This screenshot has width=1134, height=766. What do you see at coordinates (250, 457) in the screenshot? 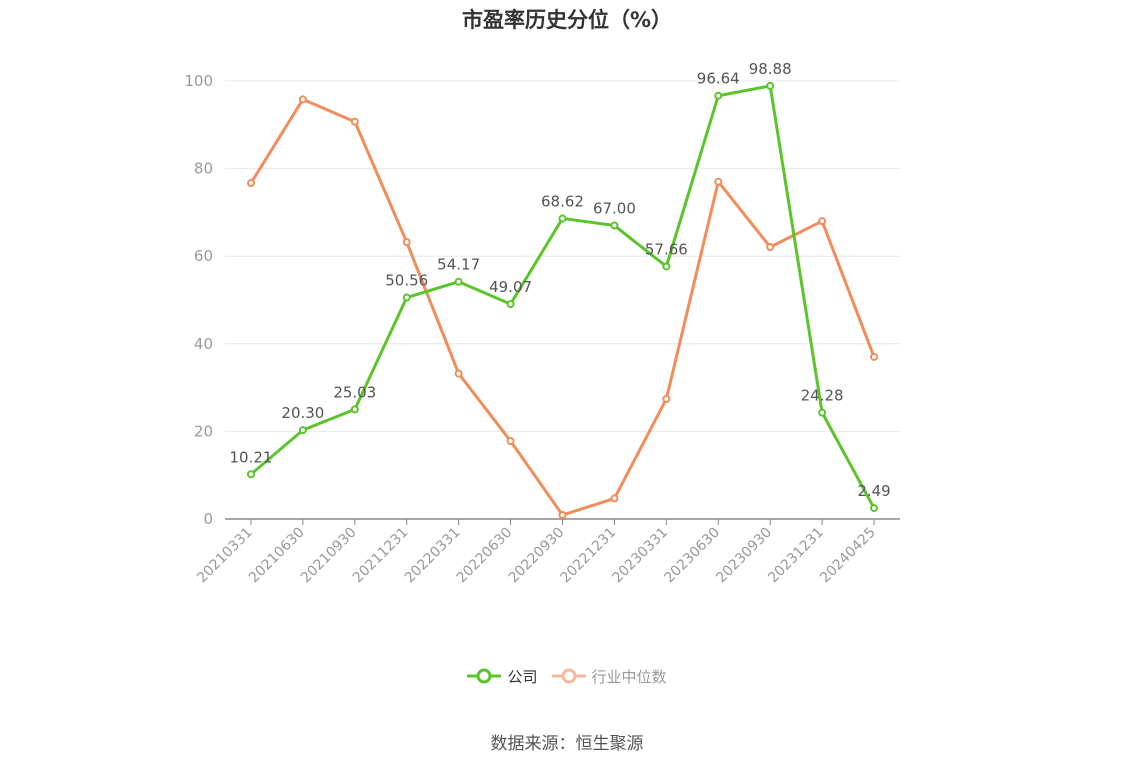
I see `data-label: 10.21` at bounding box center [250, 457].